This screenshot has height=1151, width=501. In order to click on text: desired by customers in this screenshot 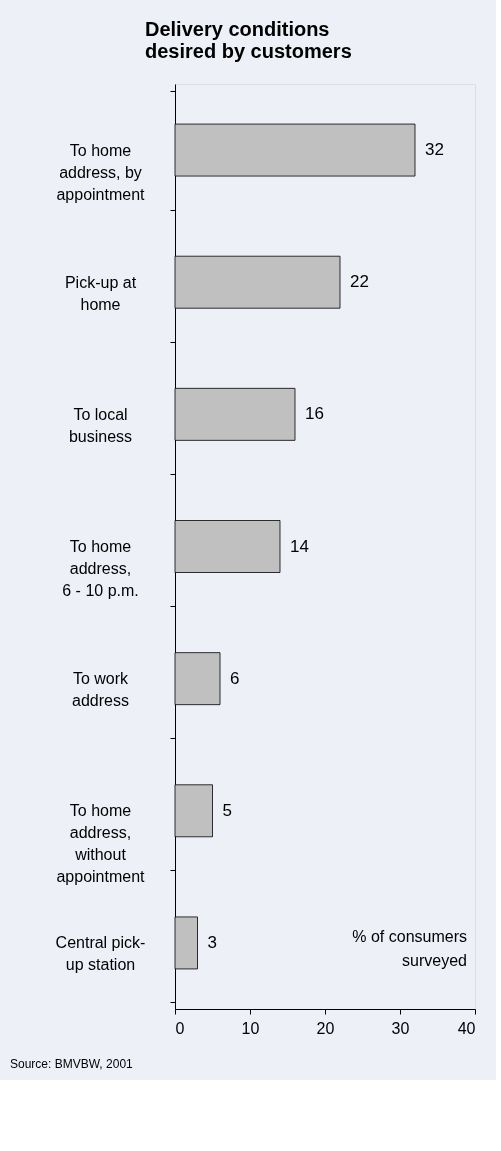, I will do `click(248, 51)`.